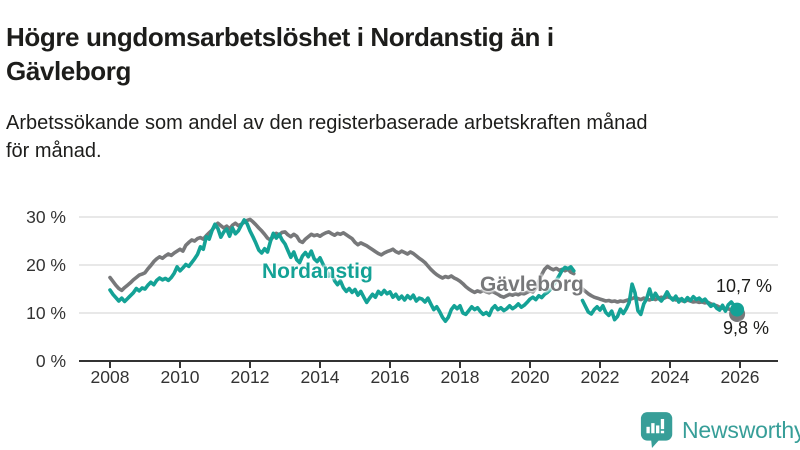  I want to click on x-tick-label: 2016, so click(390, 377).